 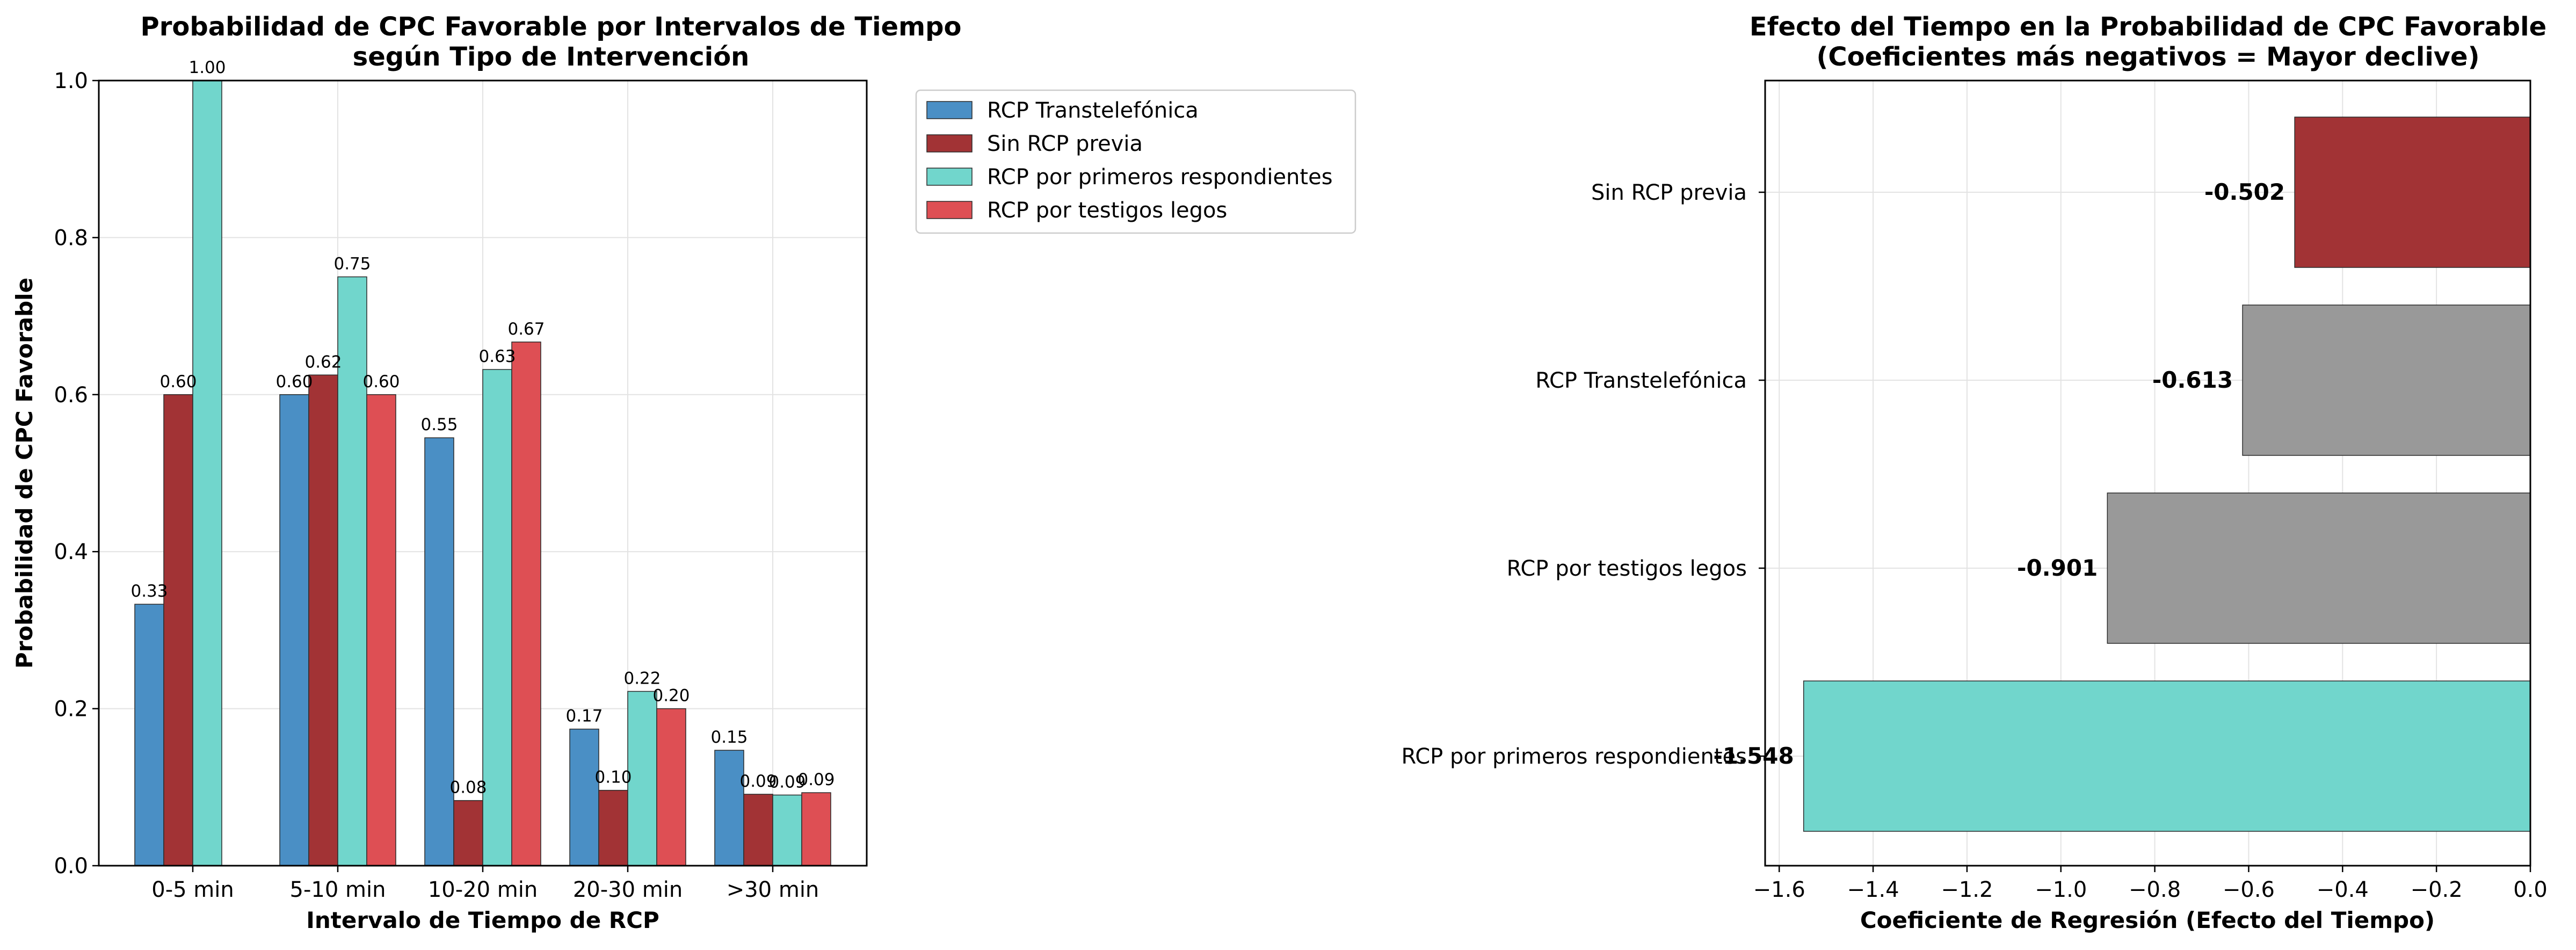 I want to click on right-x-tick-label: −1.0, so click(x=2061, y=890).